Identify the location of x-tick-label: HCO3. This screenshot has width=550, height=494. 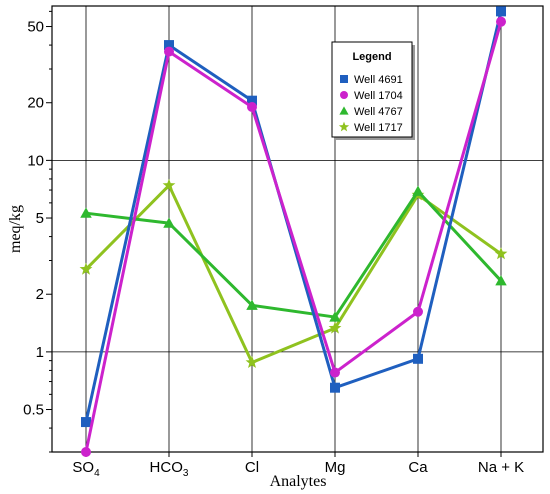
(169, 469).